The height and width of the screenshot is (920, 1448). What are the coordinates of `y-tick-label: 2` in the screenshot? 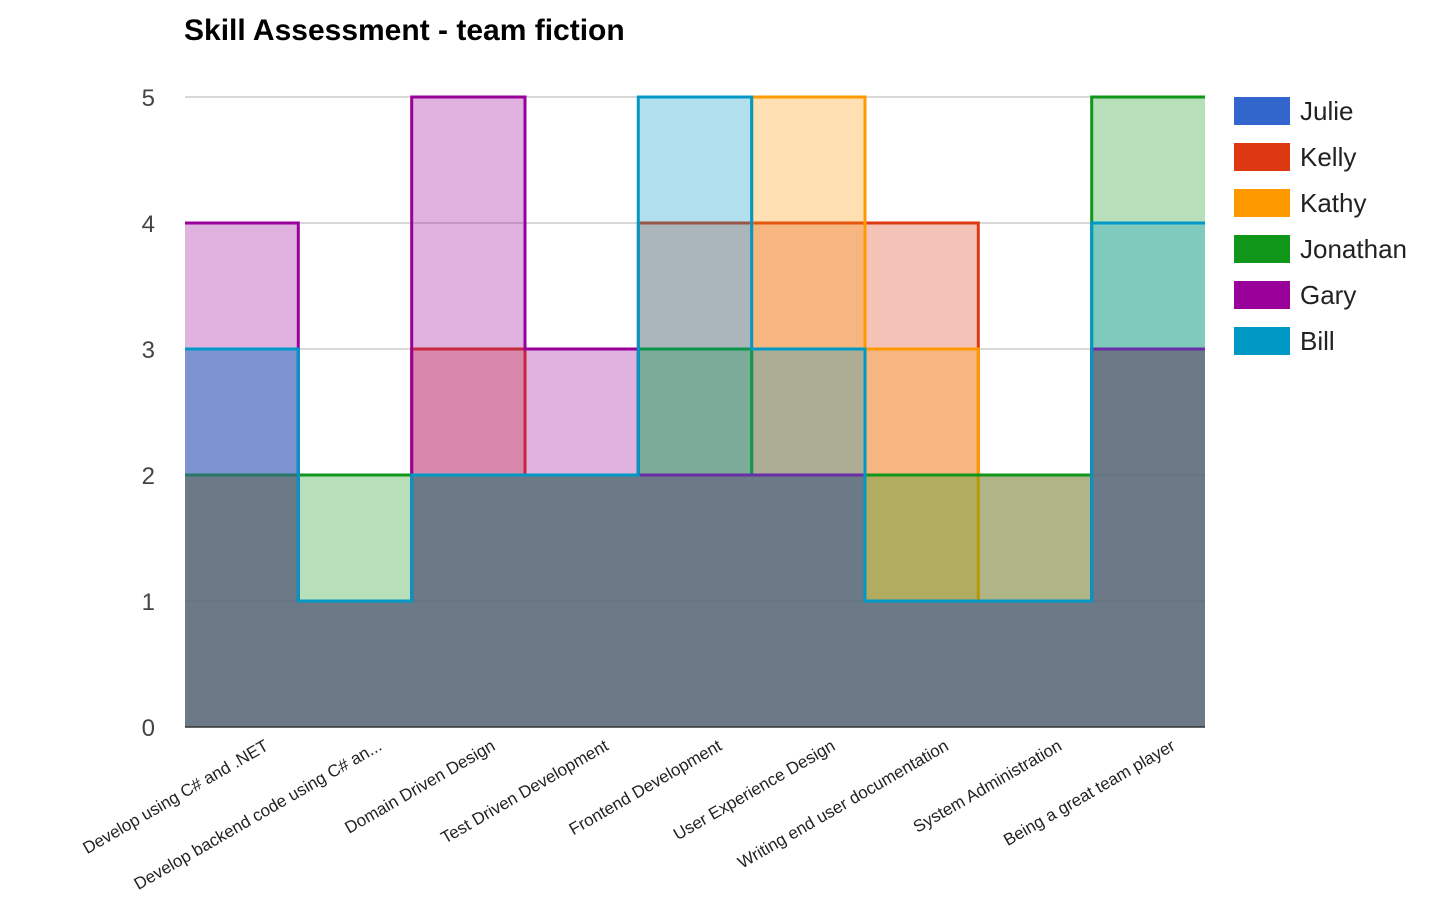 It's located at (148, 476).